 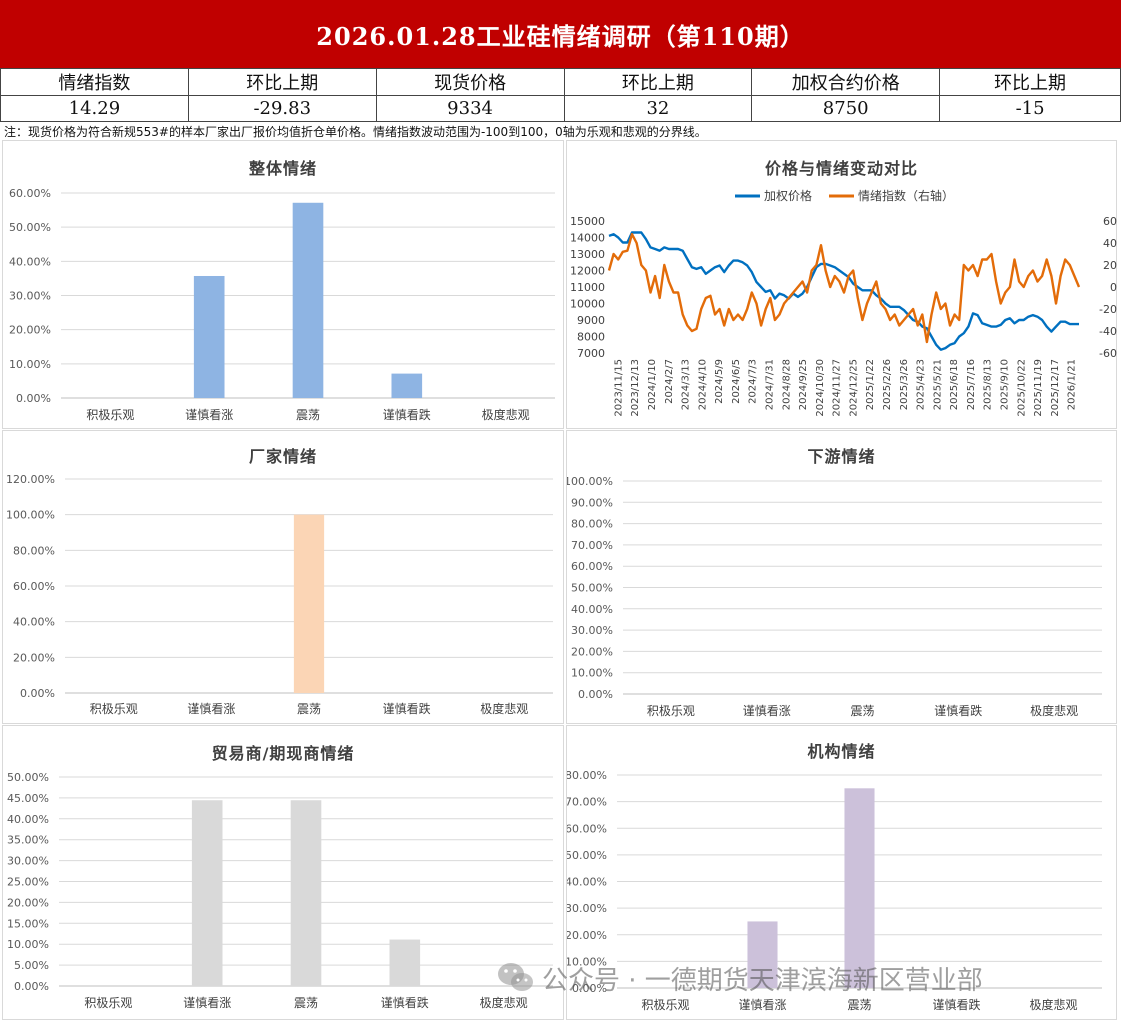 What do you see at coordinates (954, 384) in the screenshot?
I see `x-tick-label: 2025/6/18` at bounding box center [954, 384].